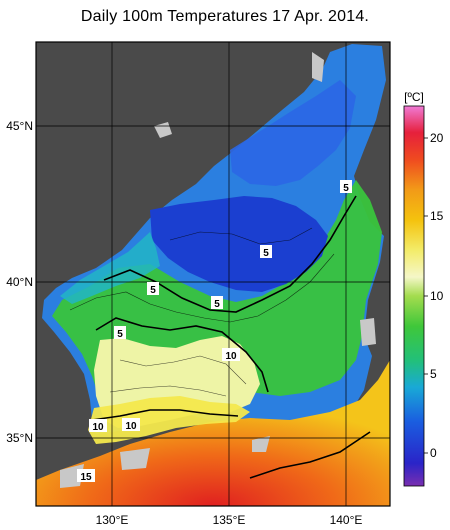 This screenshot has height=530, width=450. Describe the element at coordinates (414, 296) in the screenshot. I see `colorbar` at that location.